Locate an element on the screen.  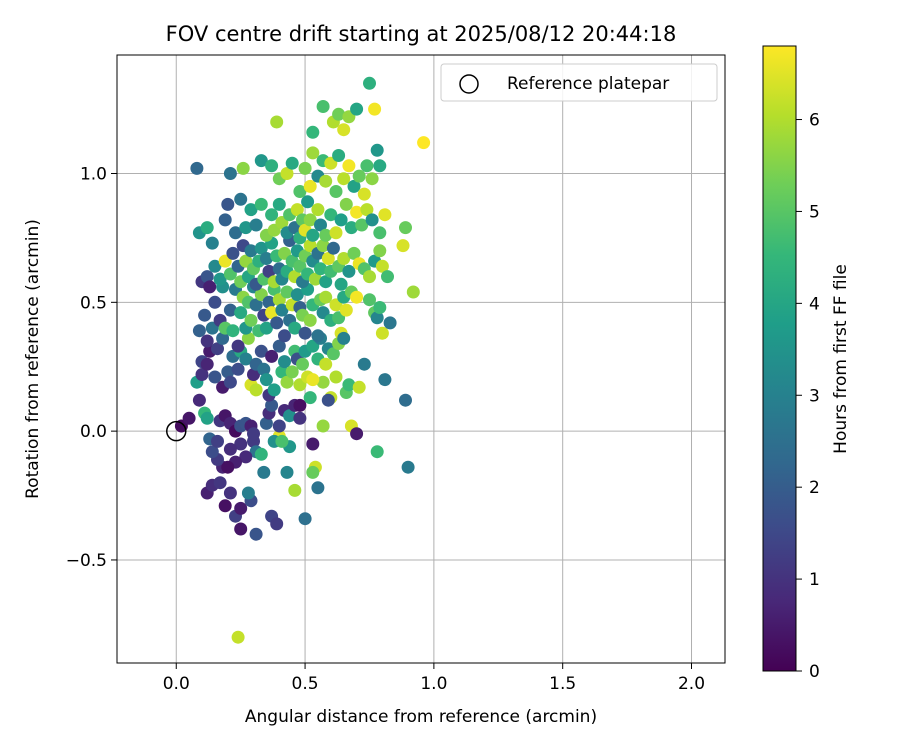
colorbar-tick-label: 0 is located at coordinates (814, 672).